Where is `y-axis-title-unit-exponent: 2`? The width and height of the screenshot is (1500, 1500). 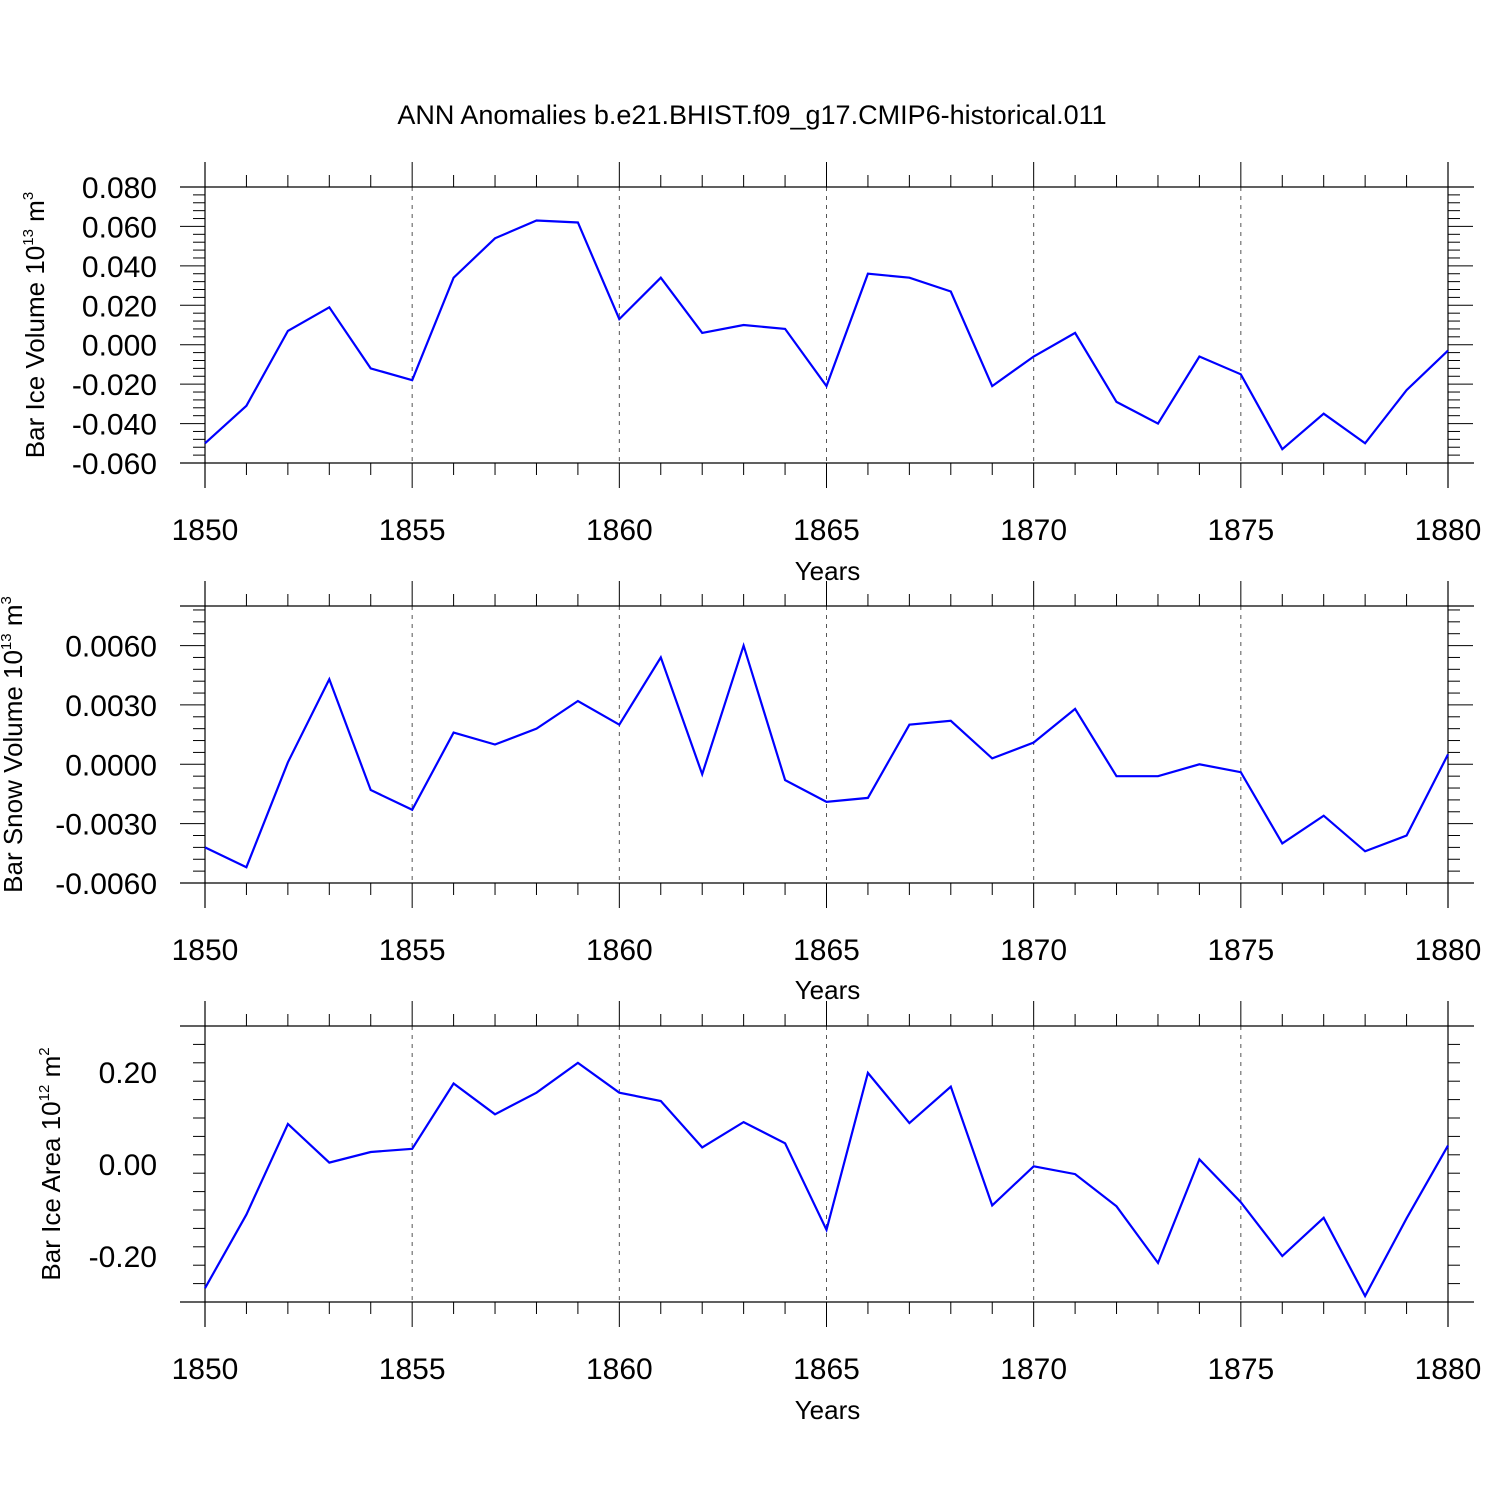 y-axis-title-unit-exponent: 2 is located at coordinates (44, 1051).